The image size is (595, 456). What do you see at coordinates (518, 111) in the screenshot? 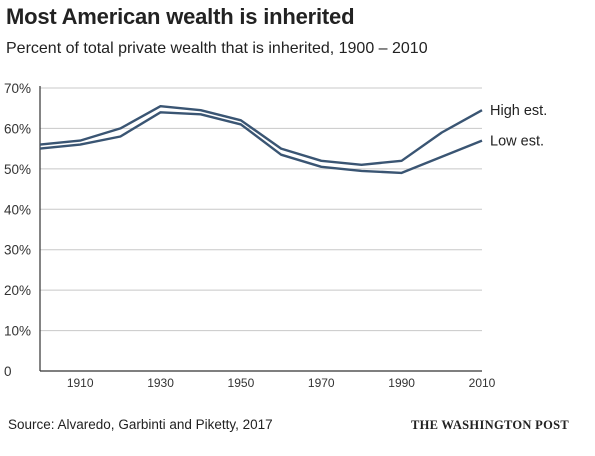
I see `series-label: High est.` at bounding box center [518, 111].